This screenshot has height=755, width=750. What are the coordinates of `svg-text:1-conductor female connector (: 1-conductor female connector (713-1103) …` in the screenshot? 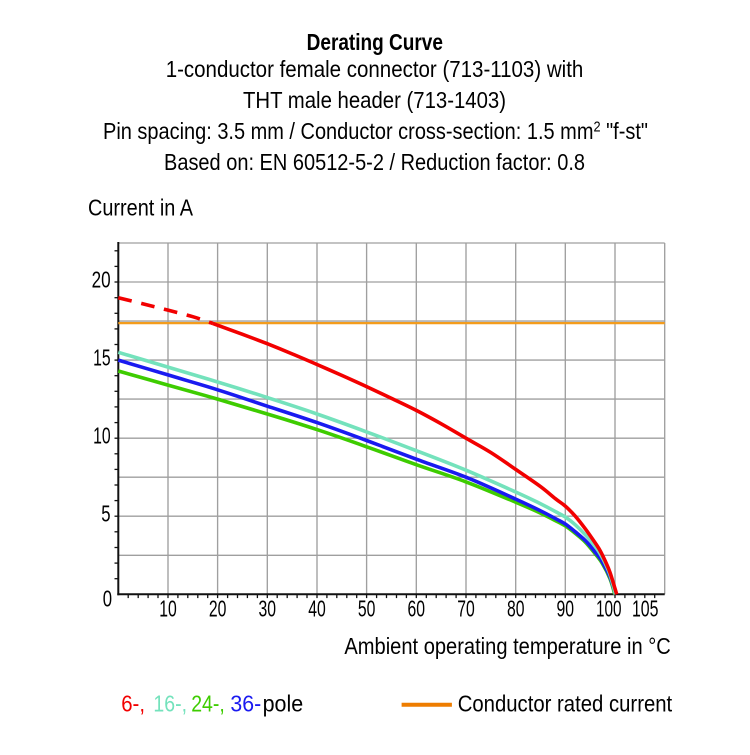 It's located at (375, 69).